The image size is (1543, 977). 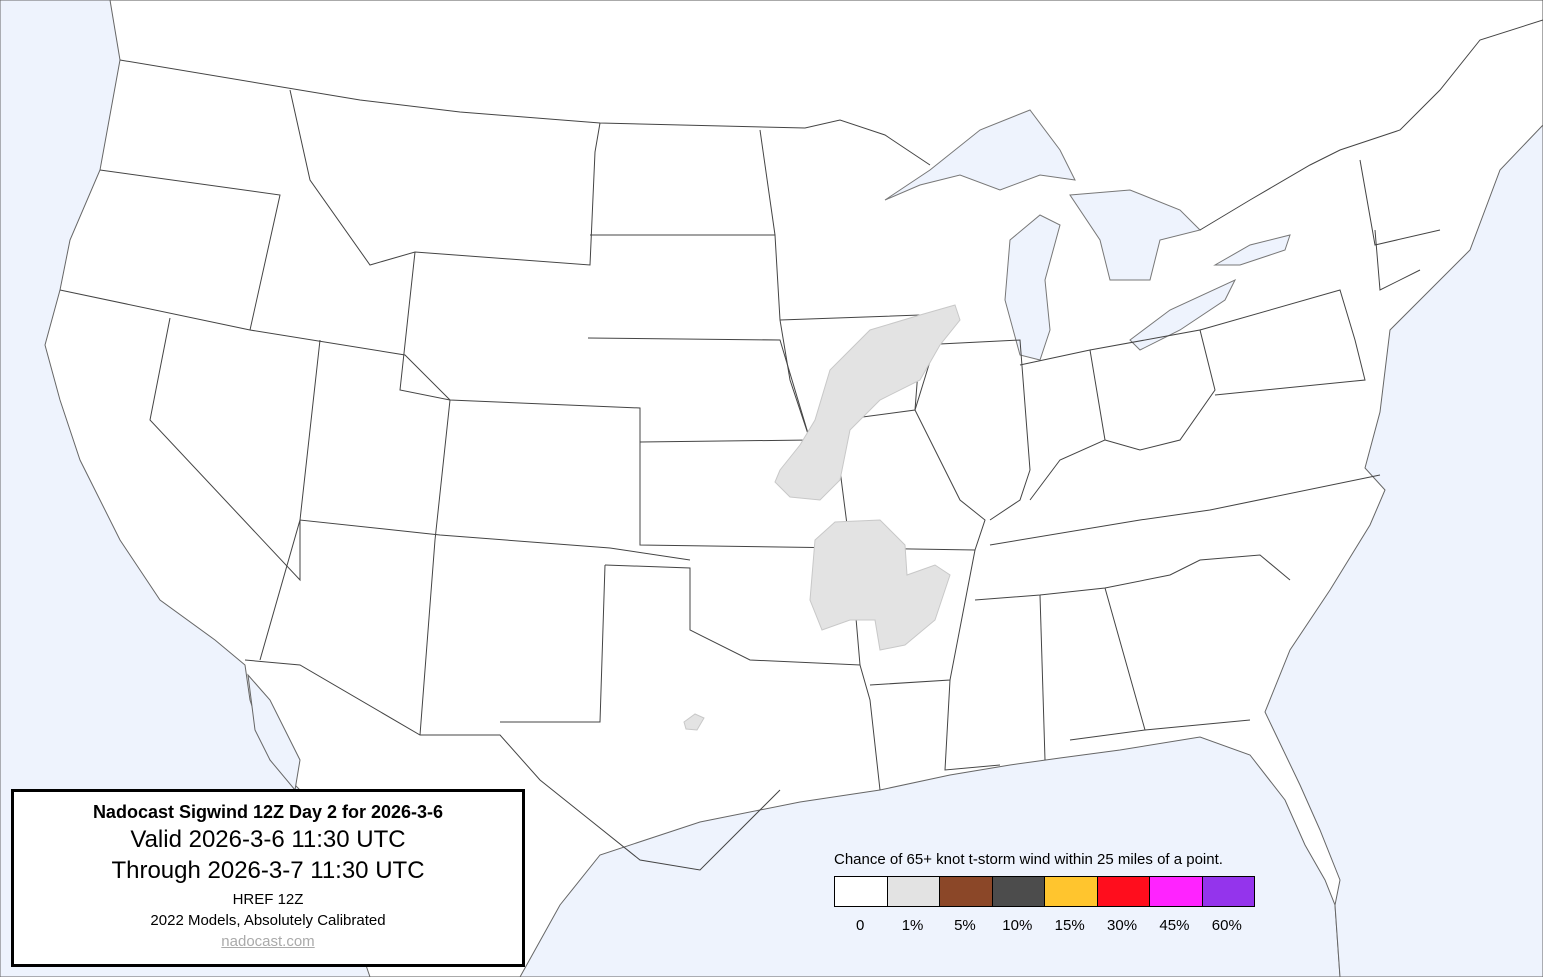 I want to click on canada-border-east, so click(x=1371, y=125).